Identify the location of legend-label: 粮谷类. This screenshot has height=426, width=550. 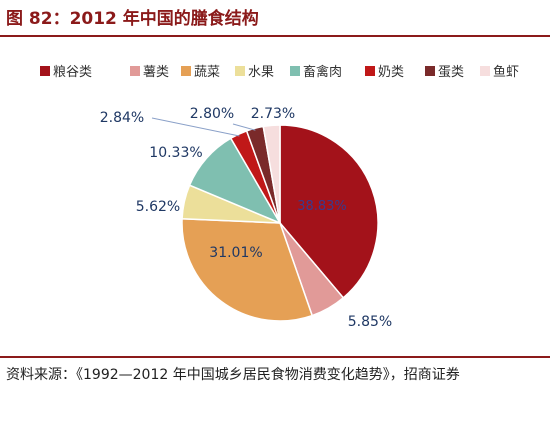
(72, 72).